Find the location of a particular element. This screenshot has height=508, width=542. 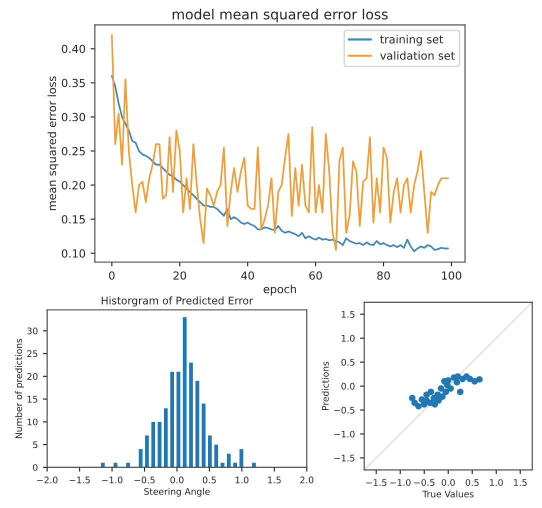

x-tick-label: 20 is located at coordinates (180, 275).